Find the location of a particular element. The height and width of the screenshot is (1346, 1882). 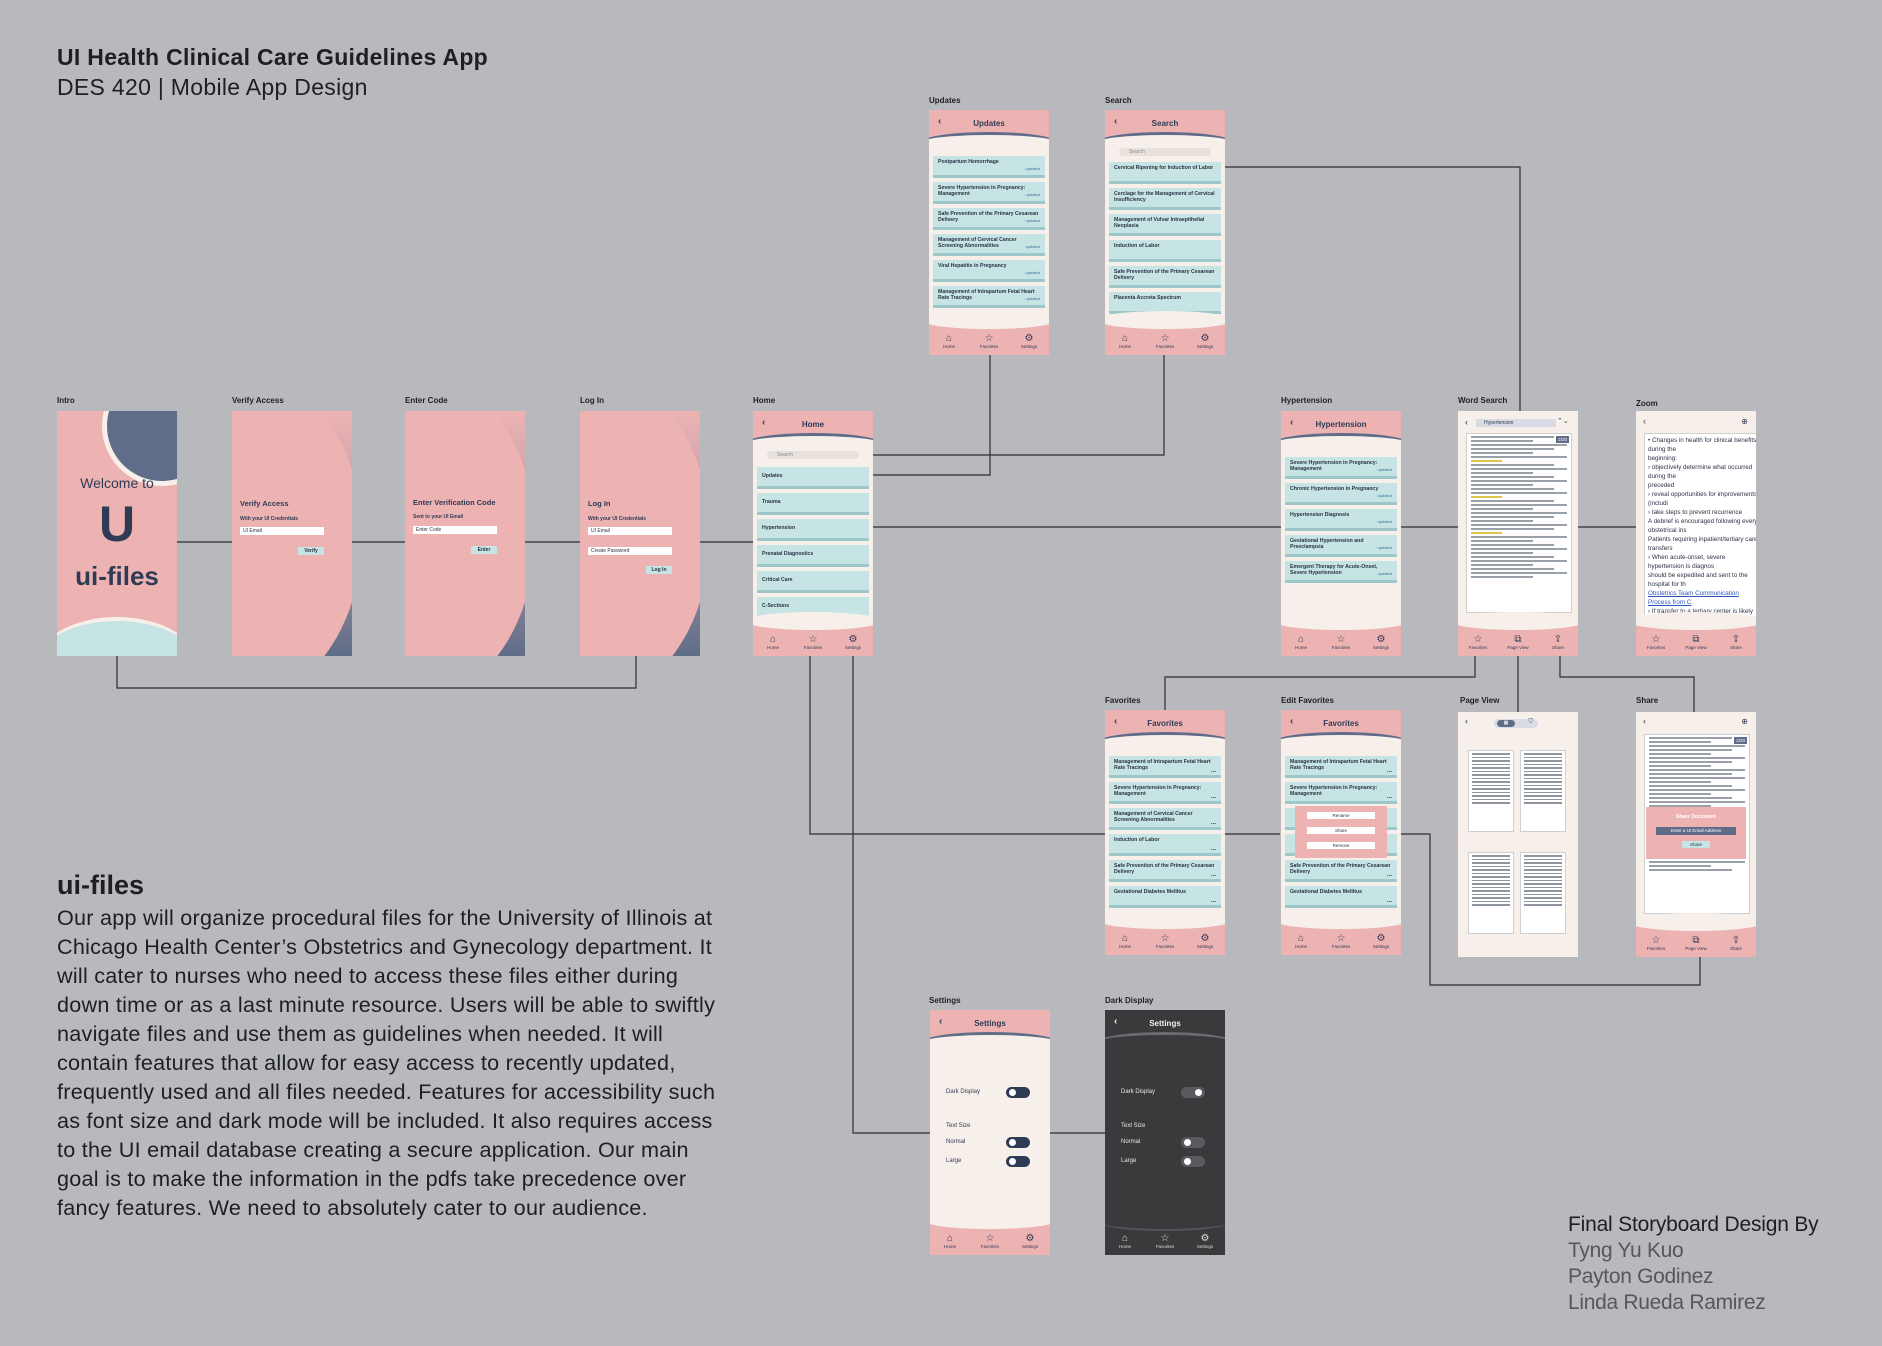

list-item: Trauma is located at coordinates (813, 502).